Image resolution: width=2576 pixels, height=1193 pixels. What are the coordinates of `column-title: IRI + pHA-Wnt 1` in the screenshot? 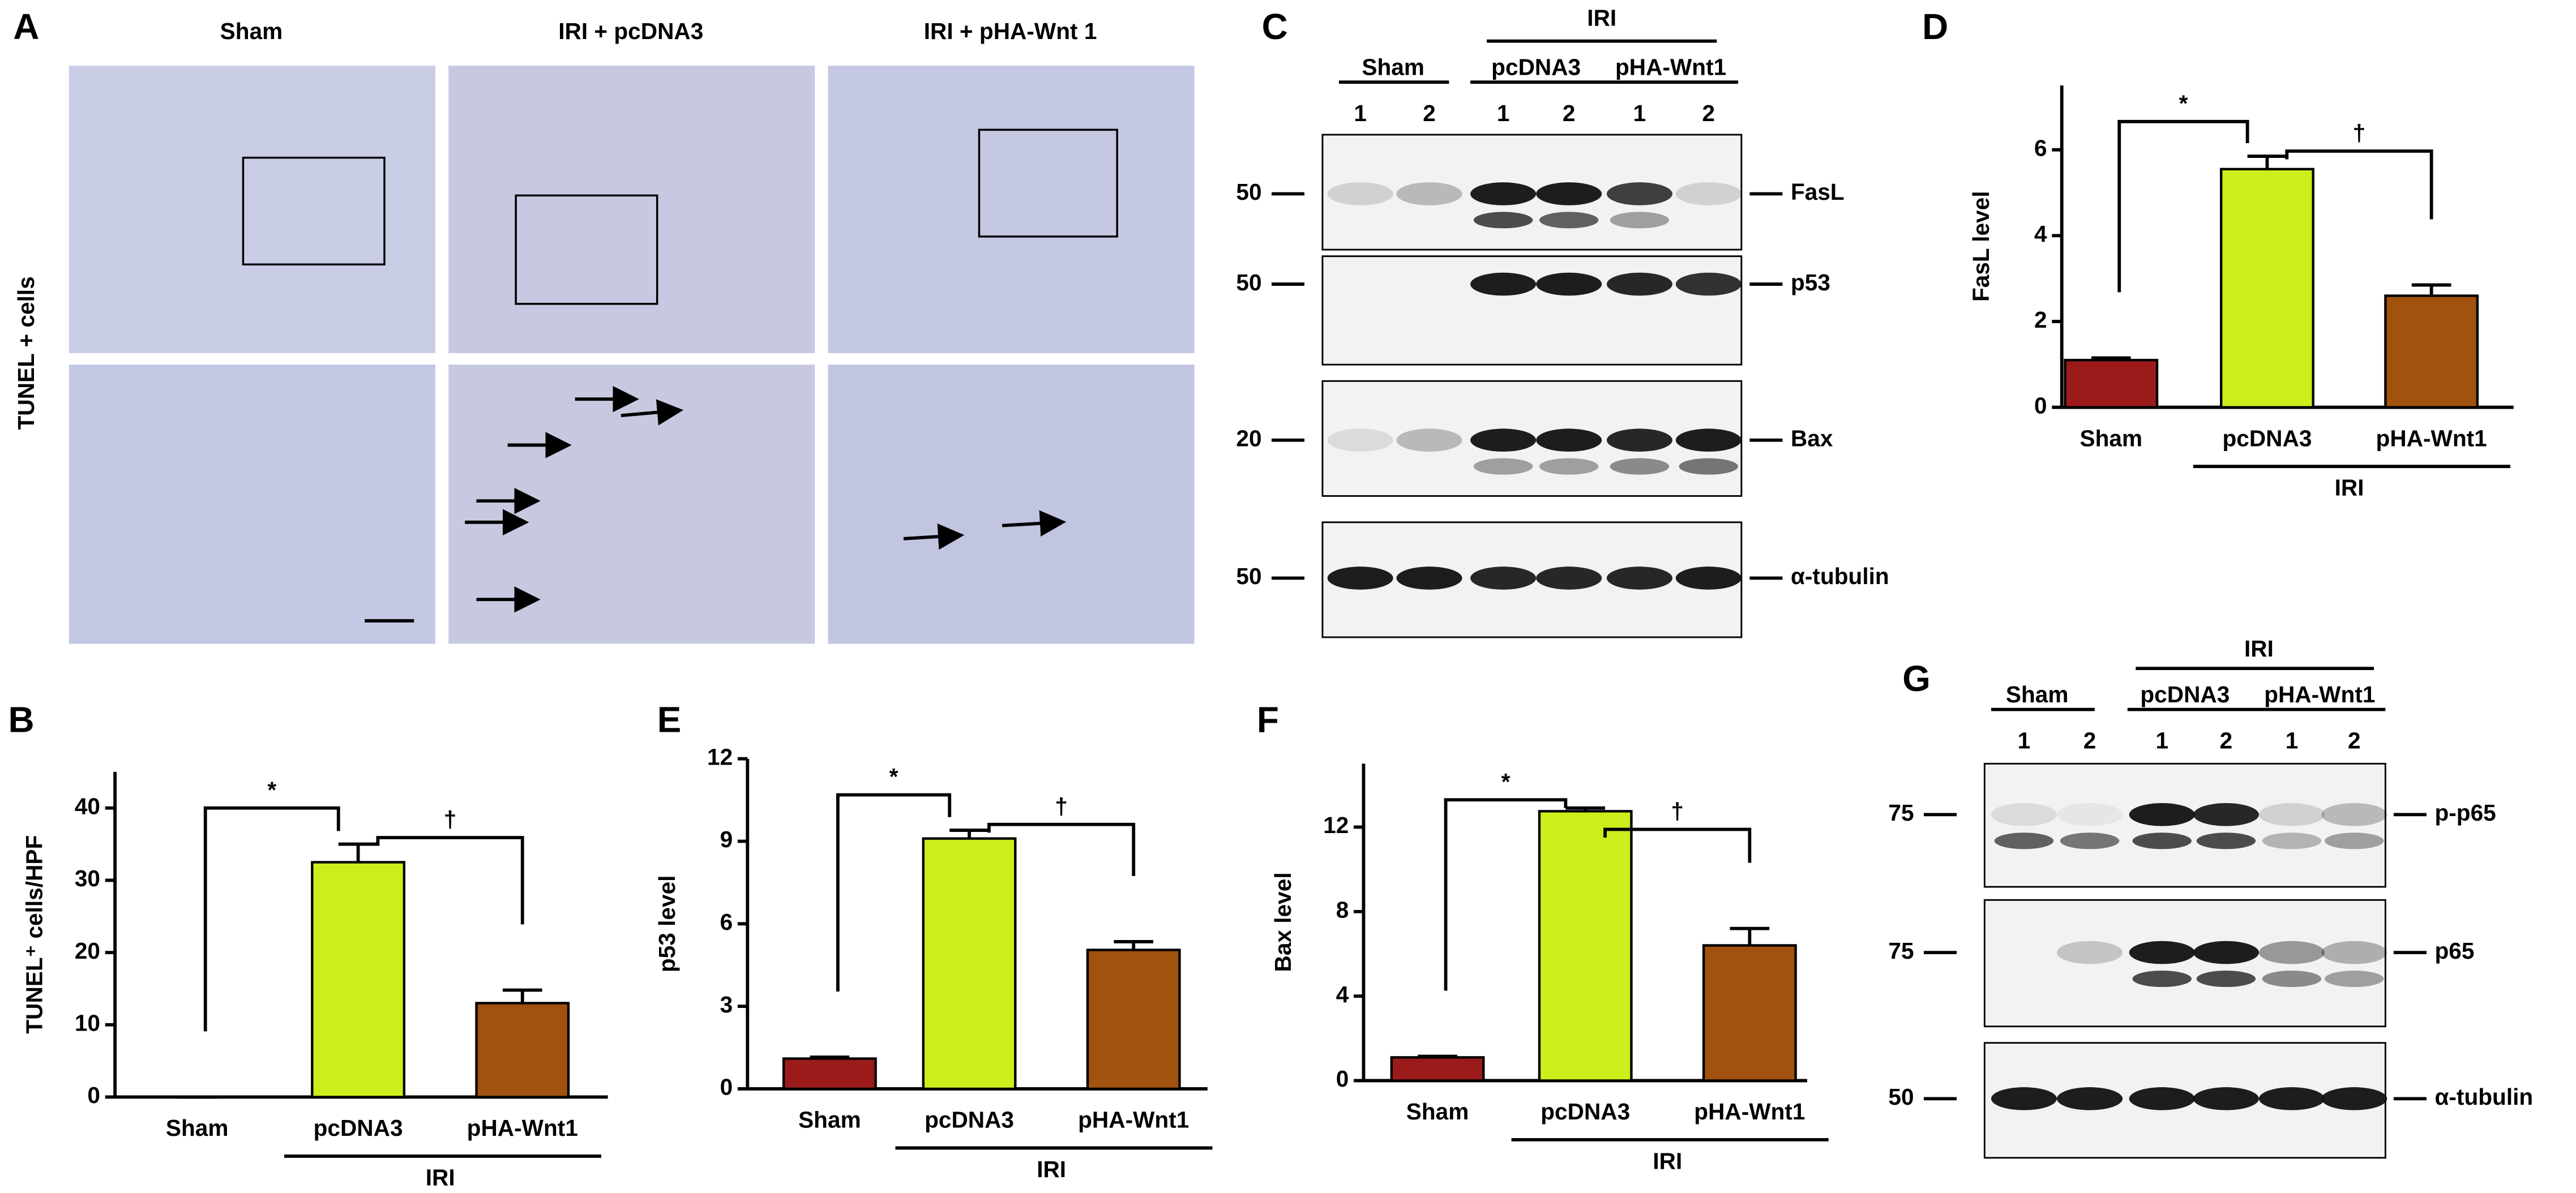 It's located at (1010, 31).